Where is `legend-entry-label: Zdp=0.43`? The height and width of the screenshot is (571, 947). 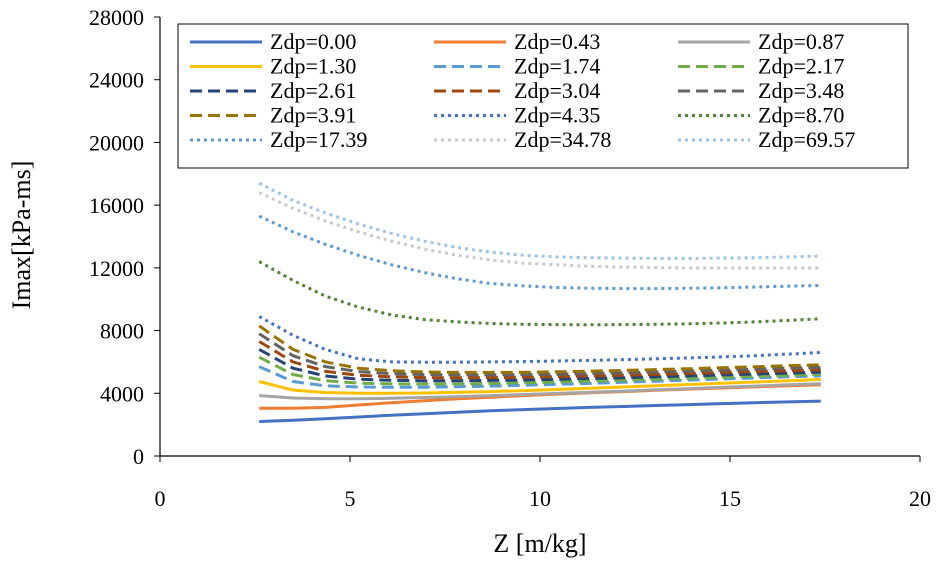
legend-entry-label: Zdp=0.43 is located at coordinates (557, 41).